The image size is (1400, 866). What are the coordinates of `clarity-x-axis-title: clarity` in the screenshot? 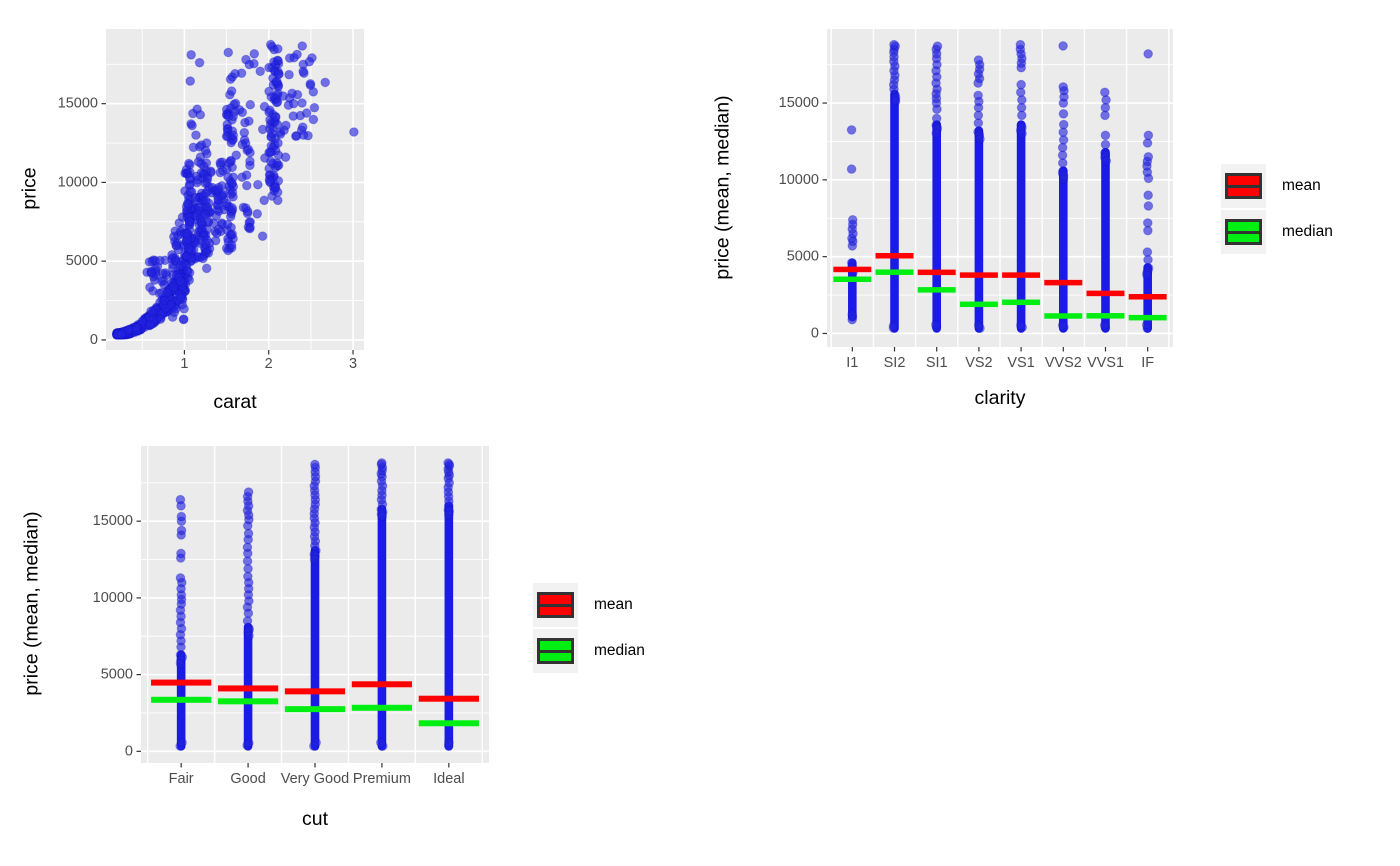 It's located at (1000, 398).